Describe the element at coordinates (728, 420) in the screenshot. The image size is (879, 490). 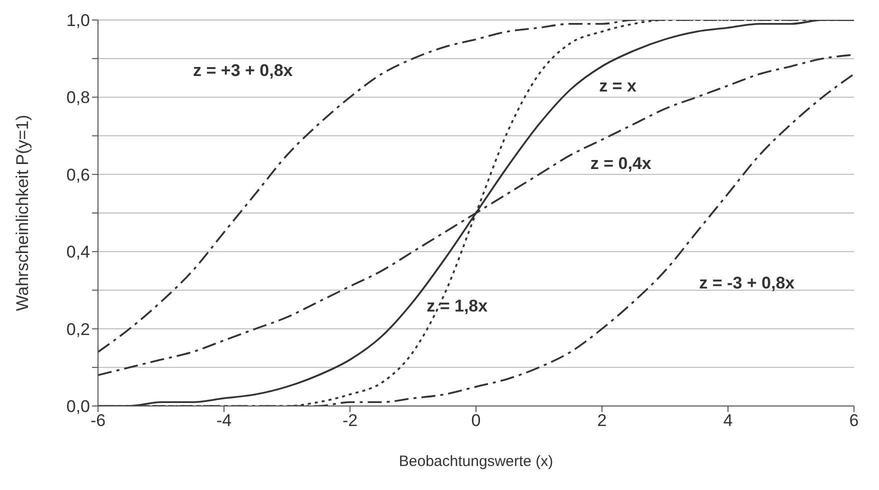
I see `x-tick-label: 4` at that location.